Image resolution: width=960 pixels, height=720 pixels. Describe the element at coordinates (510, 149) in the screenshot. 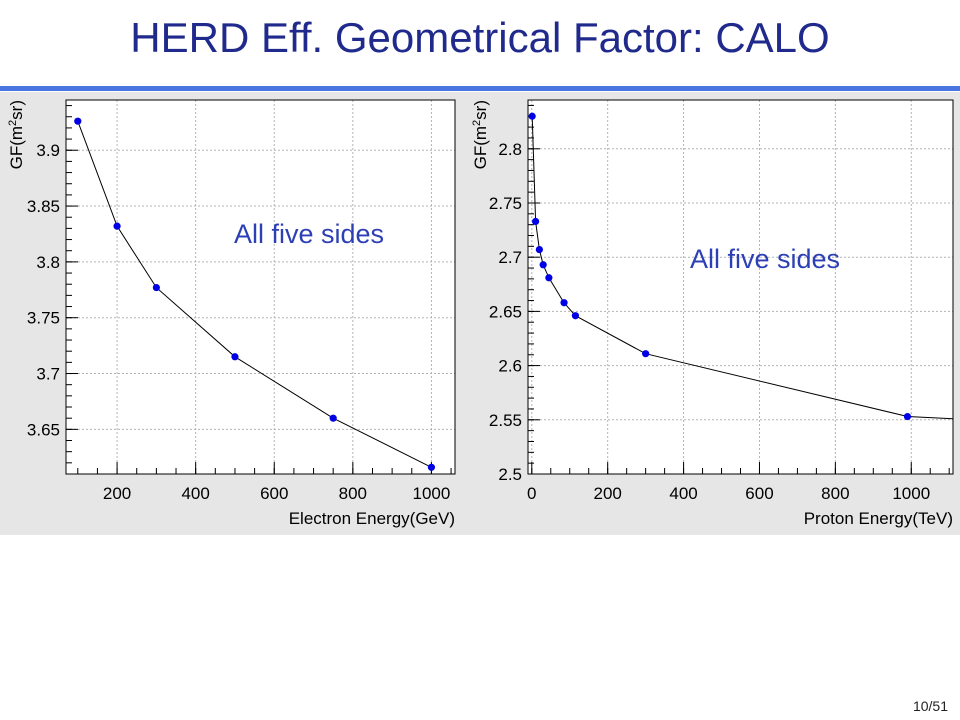

I see `y-tick-label: 2.8` at that location.